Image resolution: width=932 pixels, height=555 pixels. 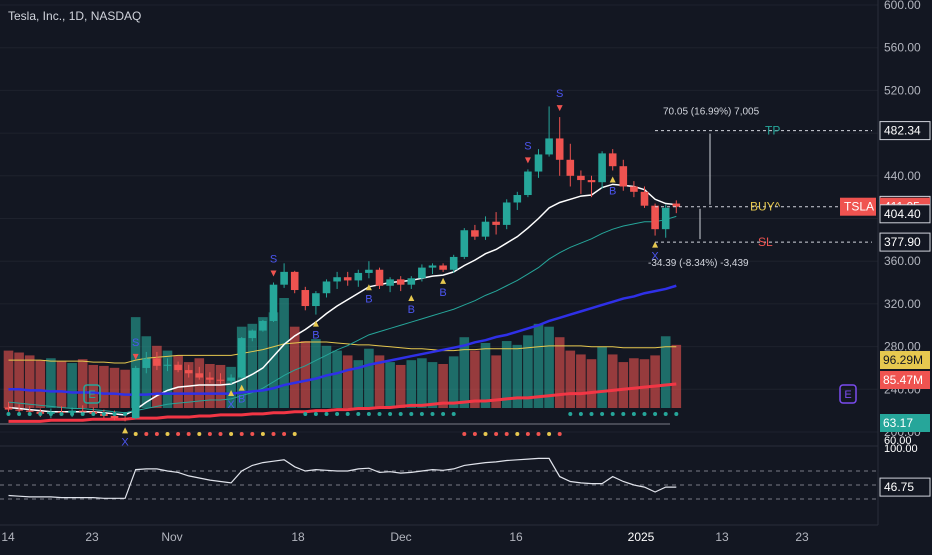 I want to click on price-tick-label: 440.00, so click(x=902, y=176).